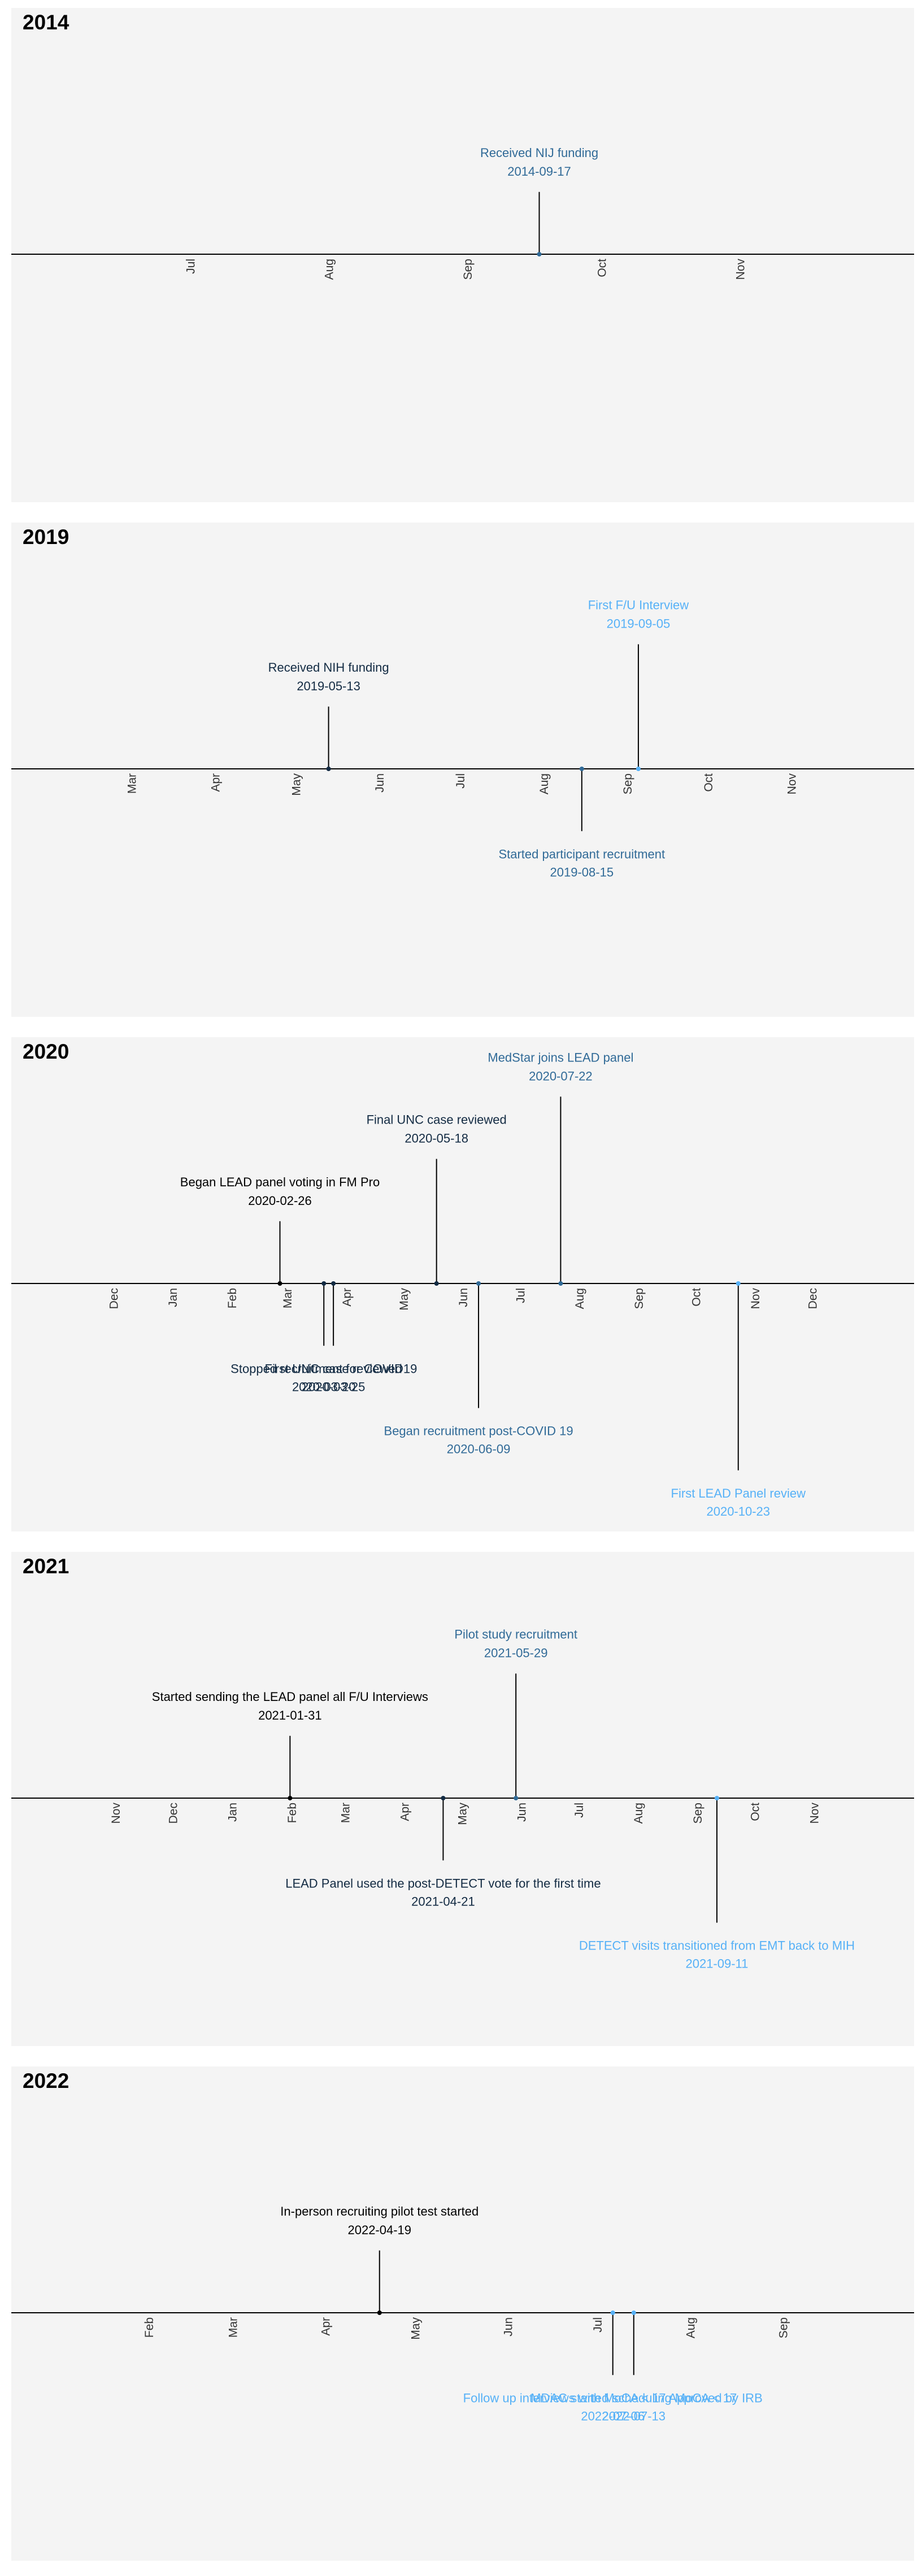  Describe the element at coordinates (46, 1051) in the screenshot. I see `panel-title: 2020` at that location.